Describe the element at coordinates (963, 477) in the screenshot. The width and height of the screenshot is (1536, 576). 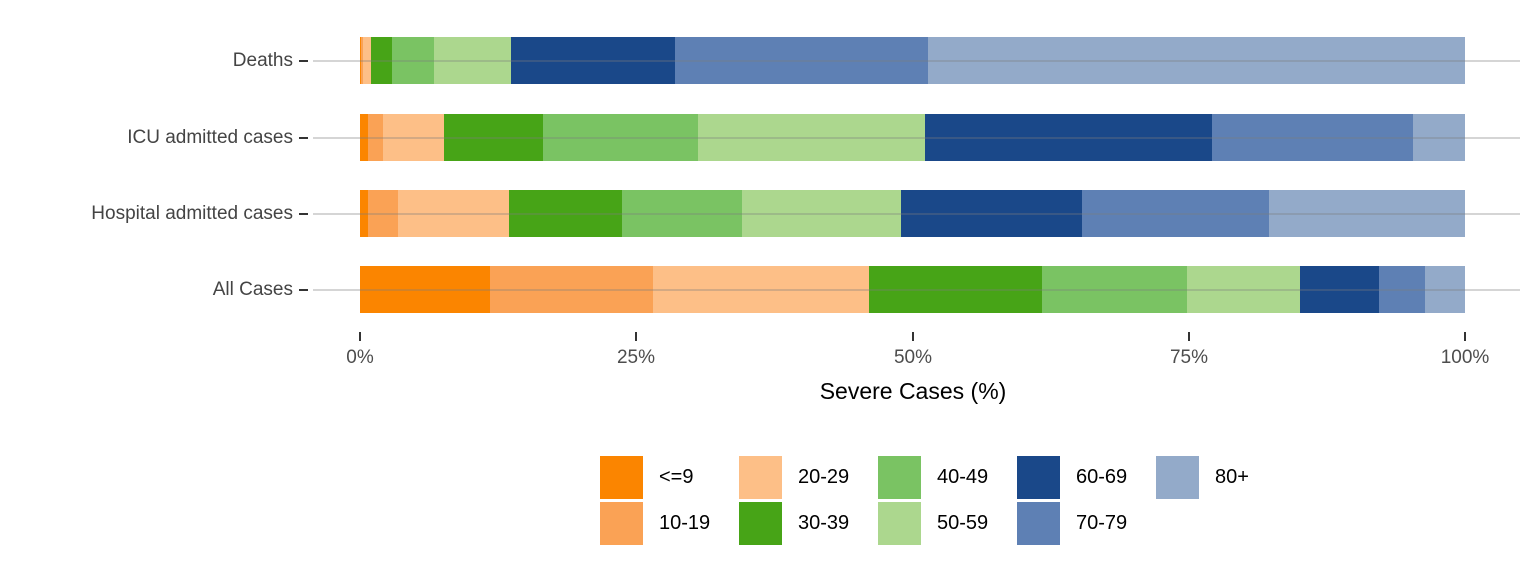
I see `legend-label: 40-49` at that location.